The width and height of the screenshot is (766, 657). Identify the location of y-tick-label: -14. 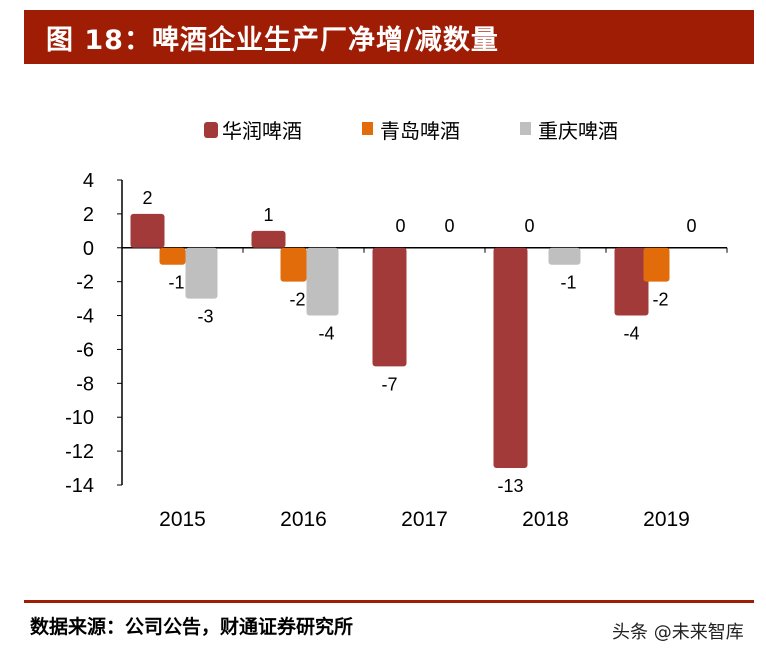
(79, 486).